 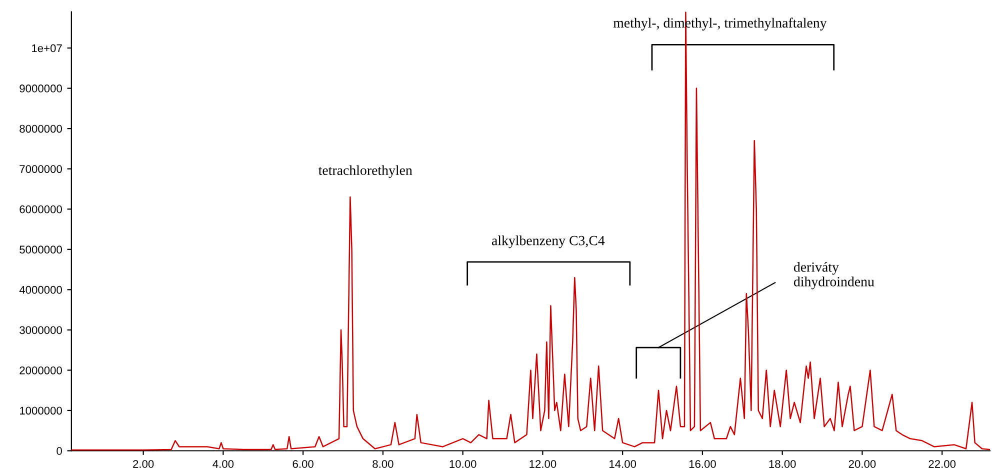 What do you see at coordinates (862, 464) in the screenshot?
I see `x-tick-label: 20.00` at bounding box center [862, 464].